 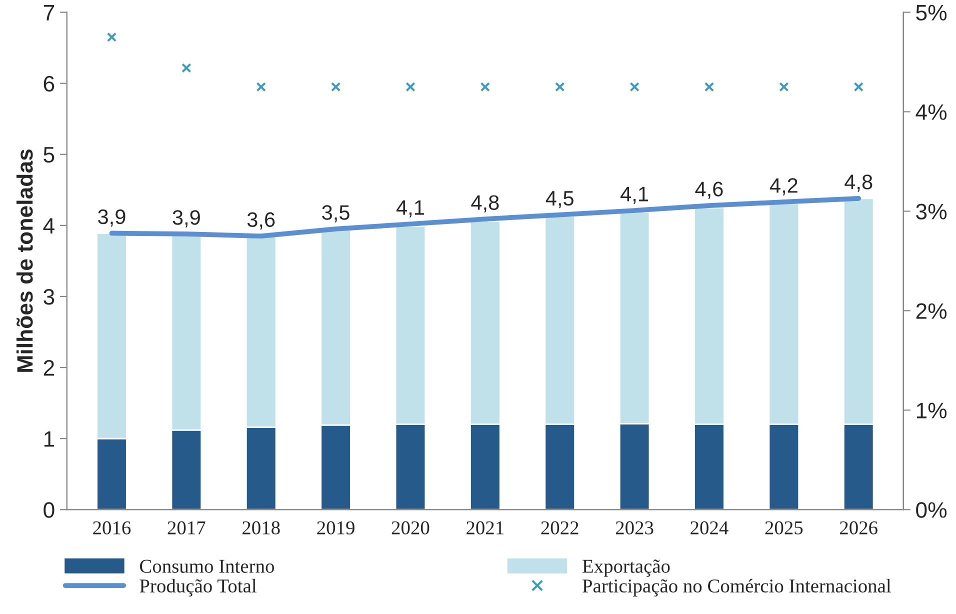 What do you see at coordinates (931, 12) in the screenshot?
I see `y2-tick-label: 5%` at bounding box center [931, 12].